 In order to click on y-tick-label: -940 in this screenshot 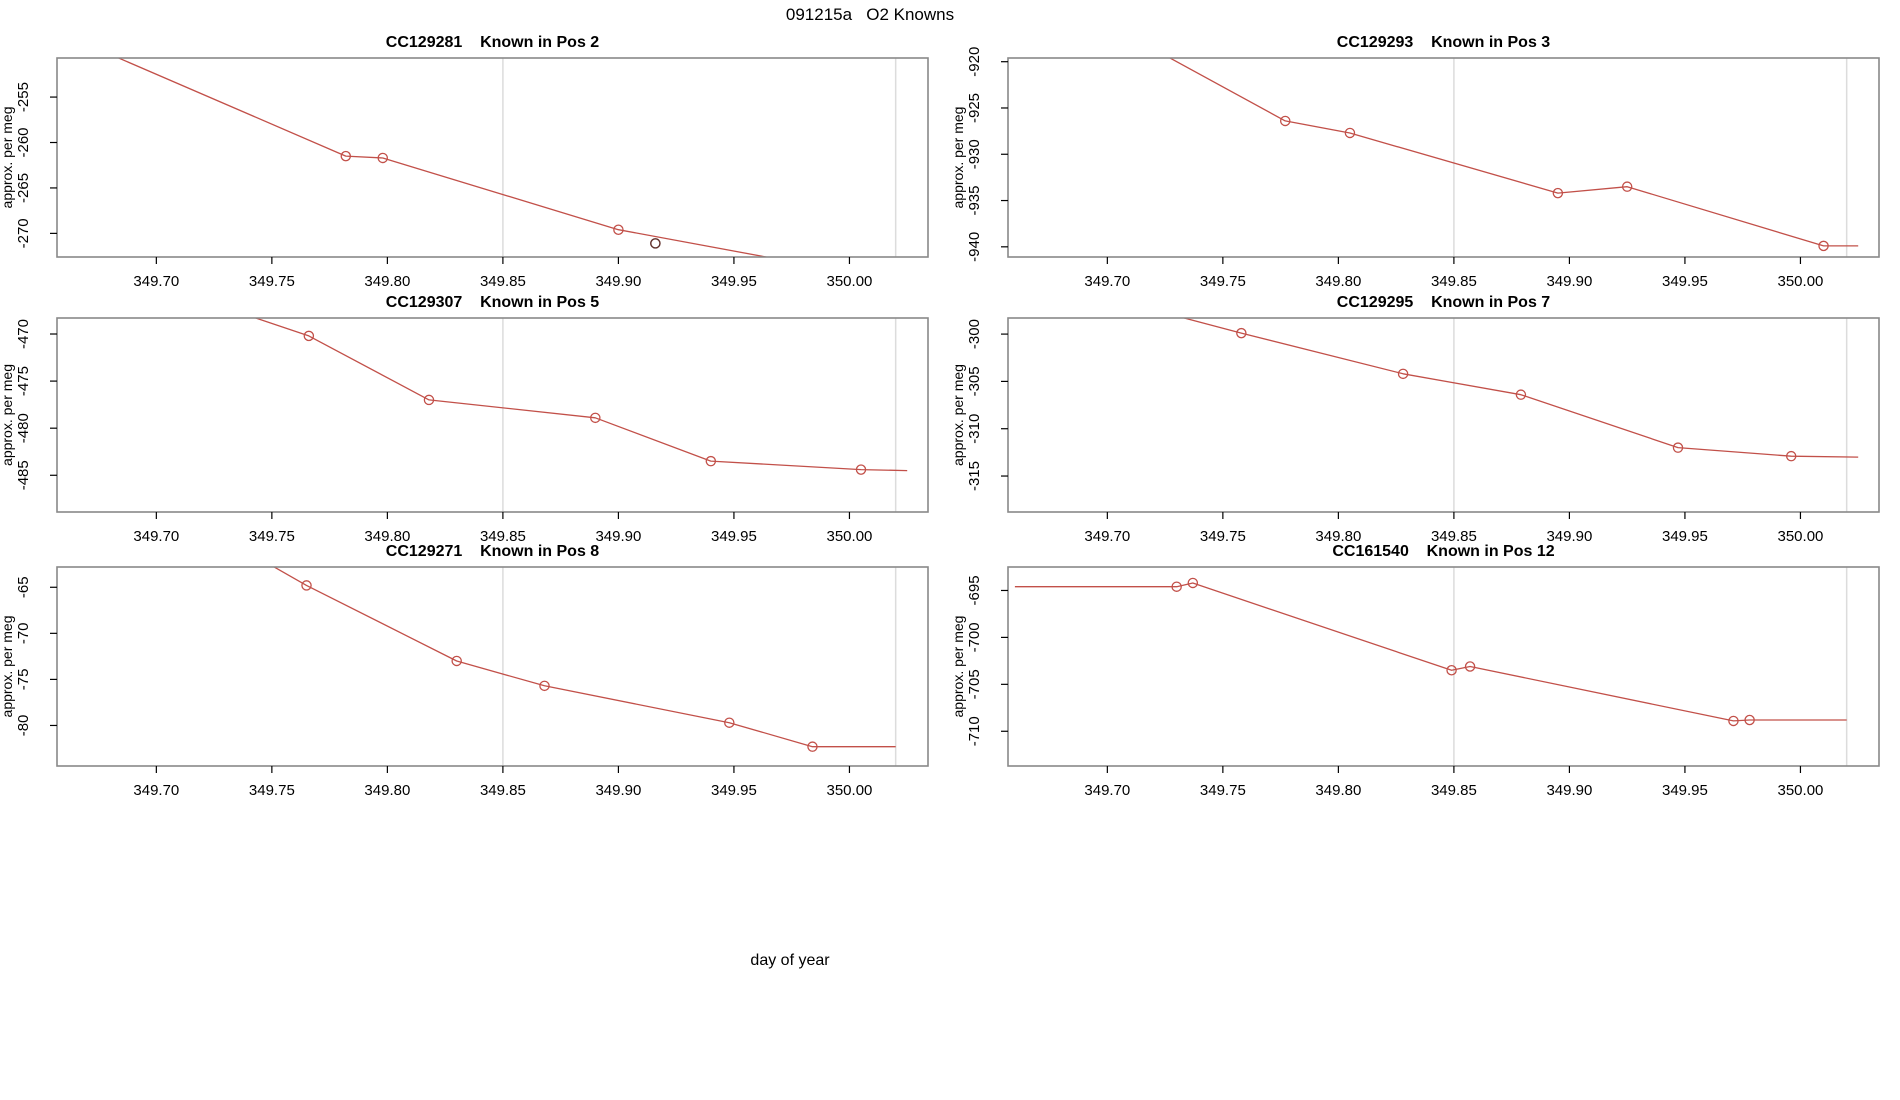, I will do `click(974, 247)`.